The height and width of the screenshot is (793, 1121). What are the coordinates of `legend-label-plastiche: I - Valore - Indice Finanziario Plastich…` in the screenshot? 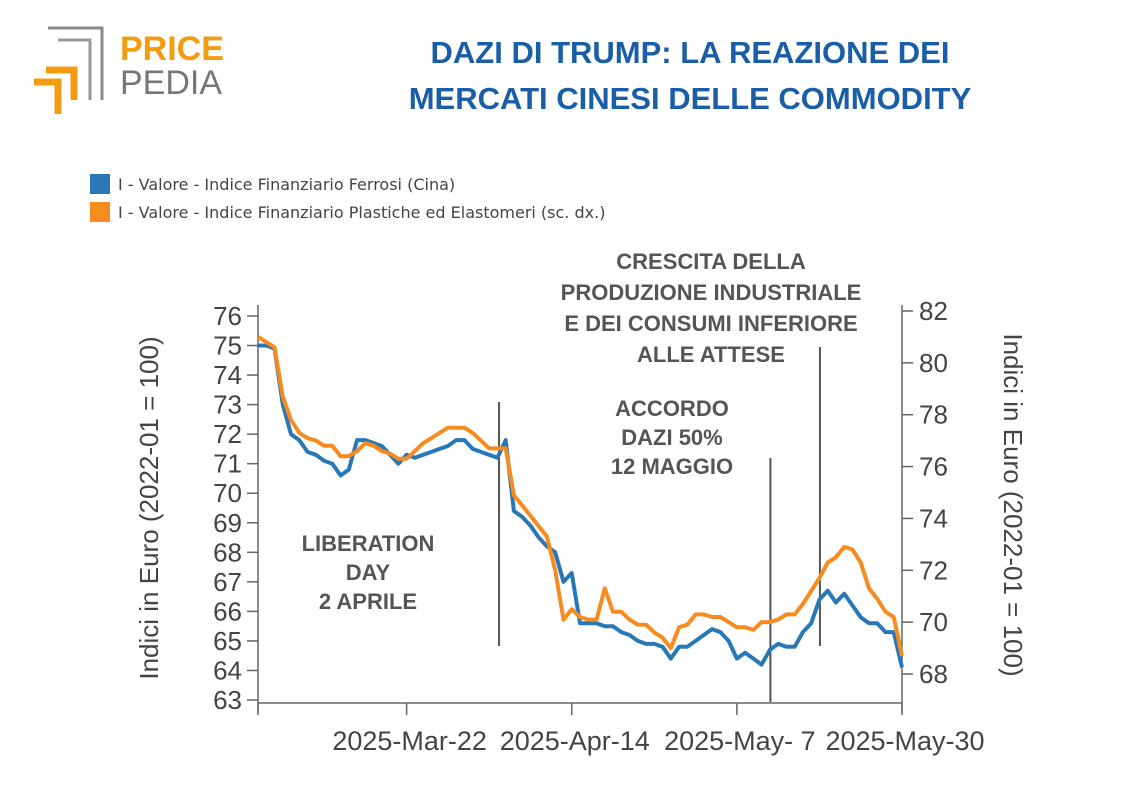 It's located at (362, 212).